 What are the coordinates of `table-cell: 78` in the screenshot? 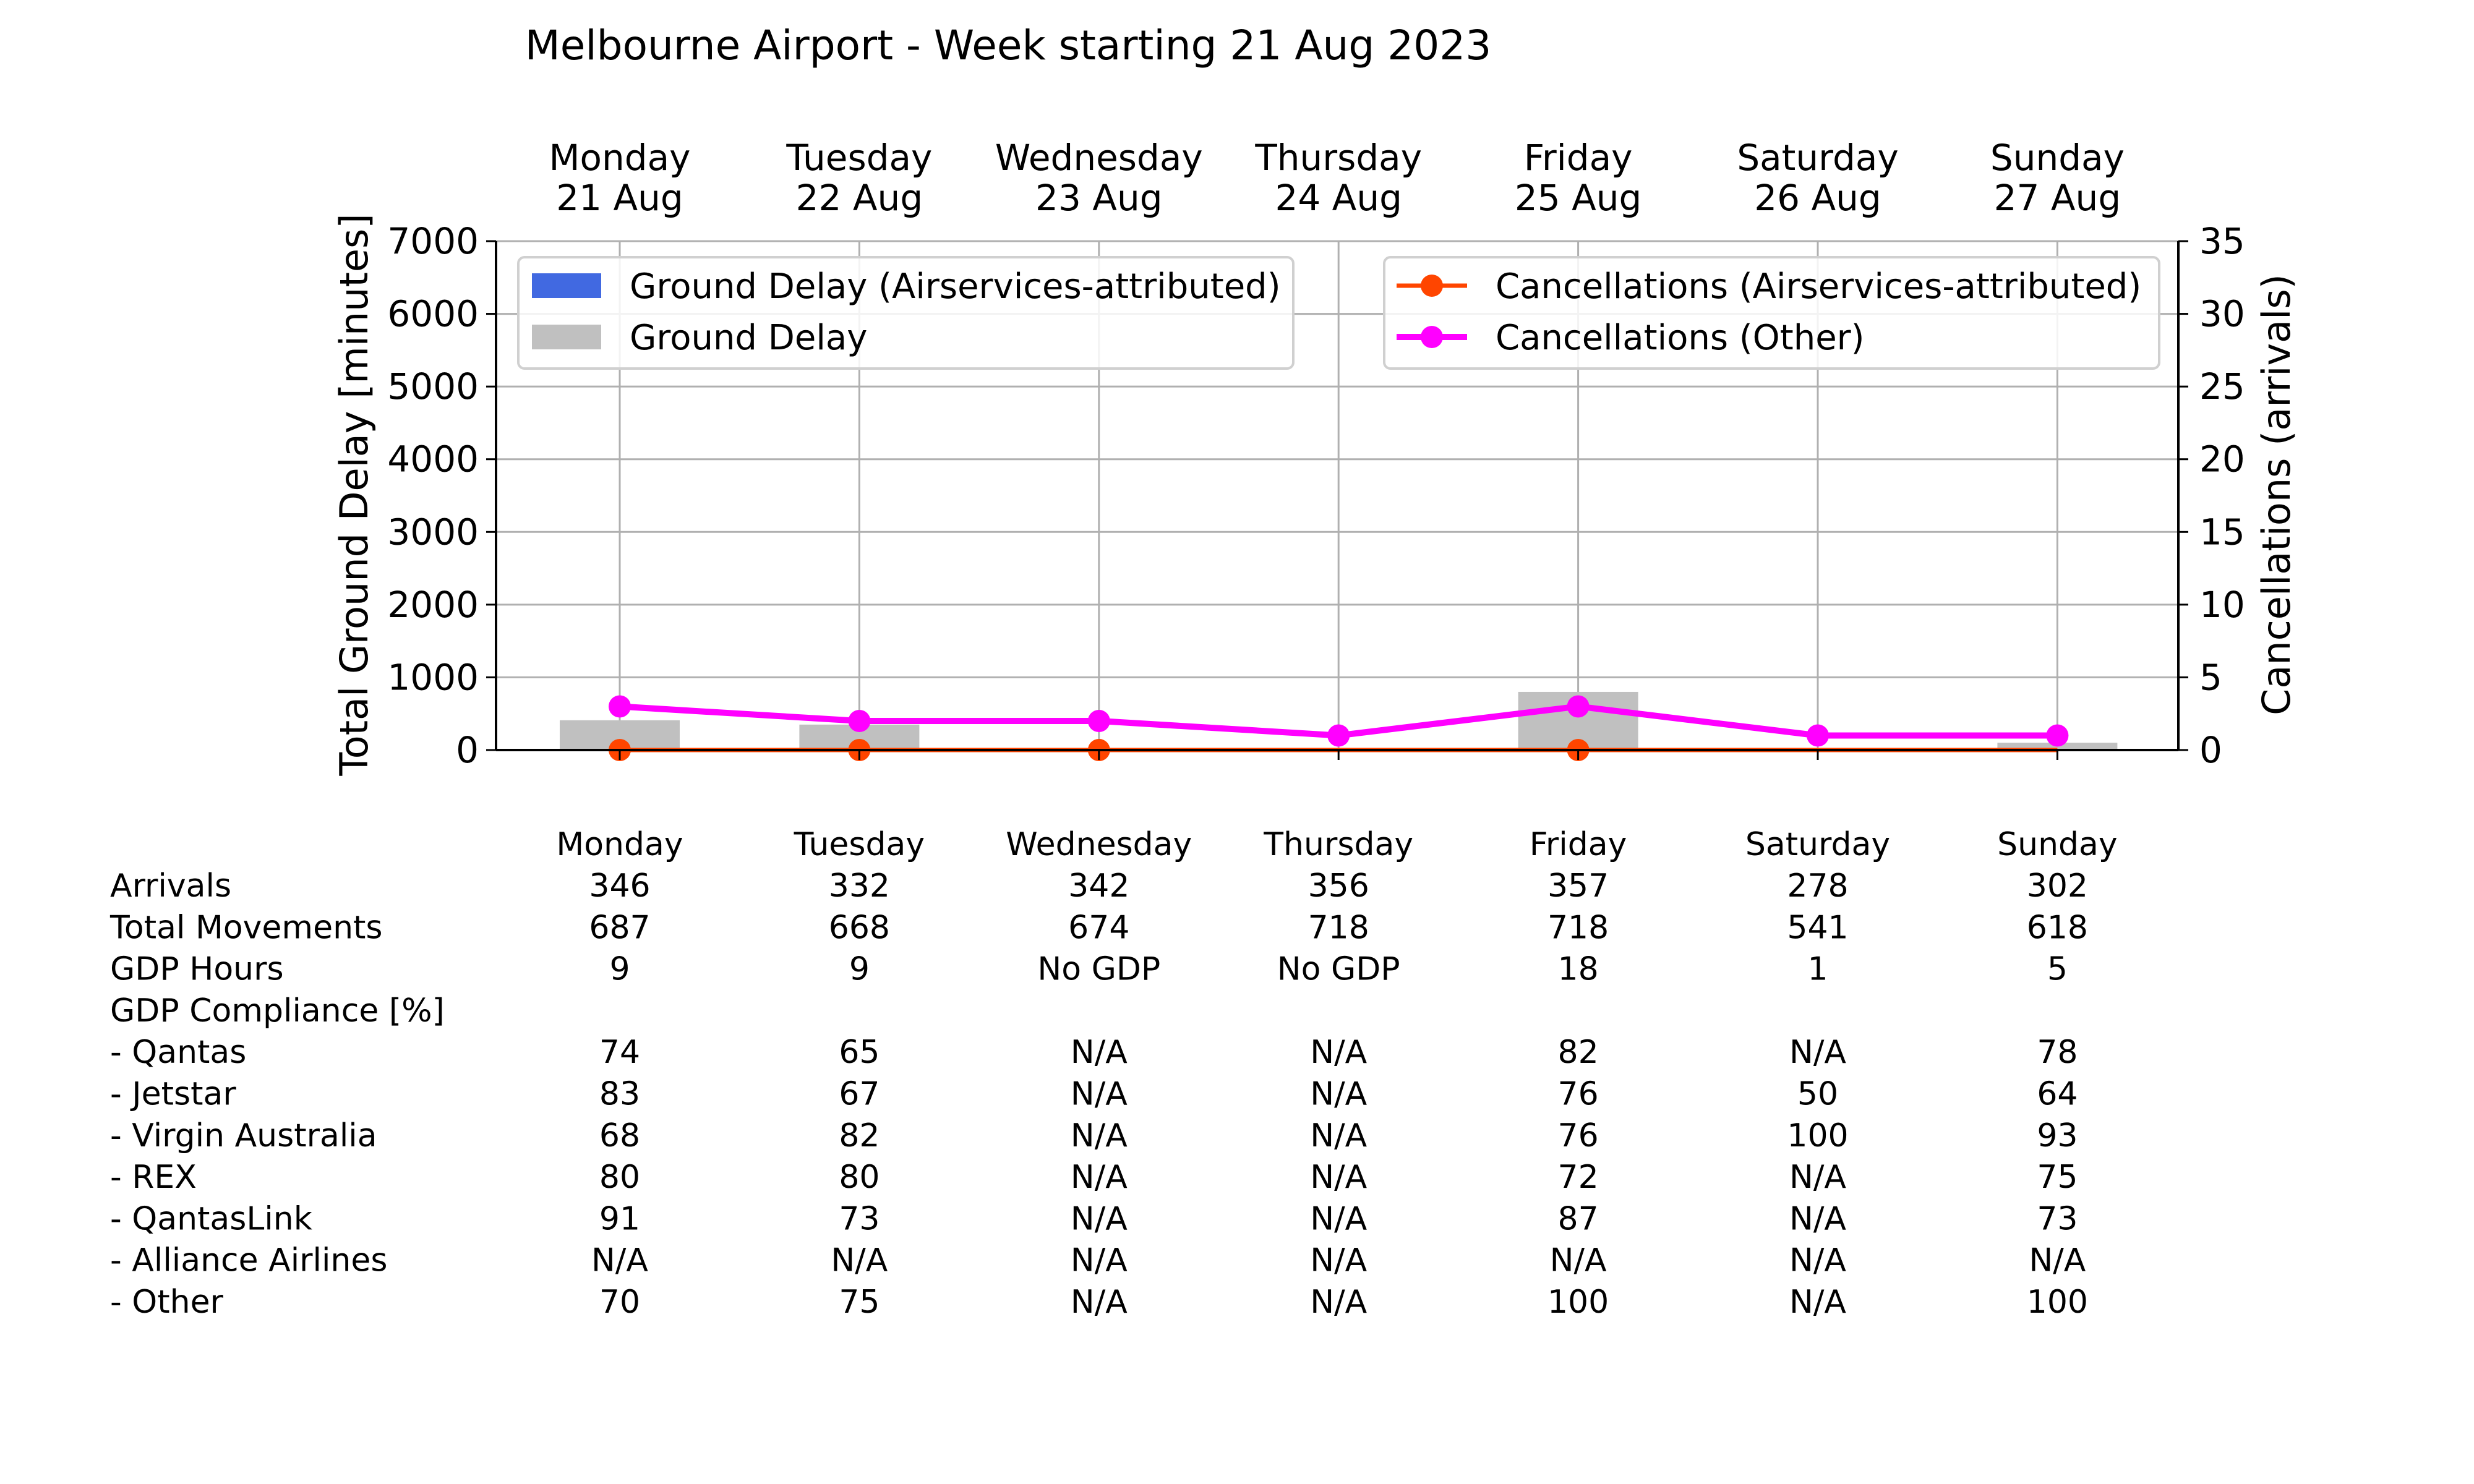 It's located at (2057, 1052).